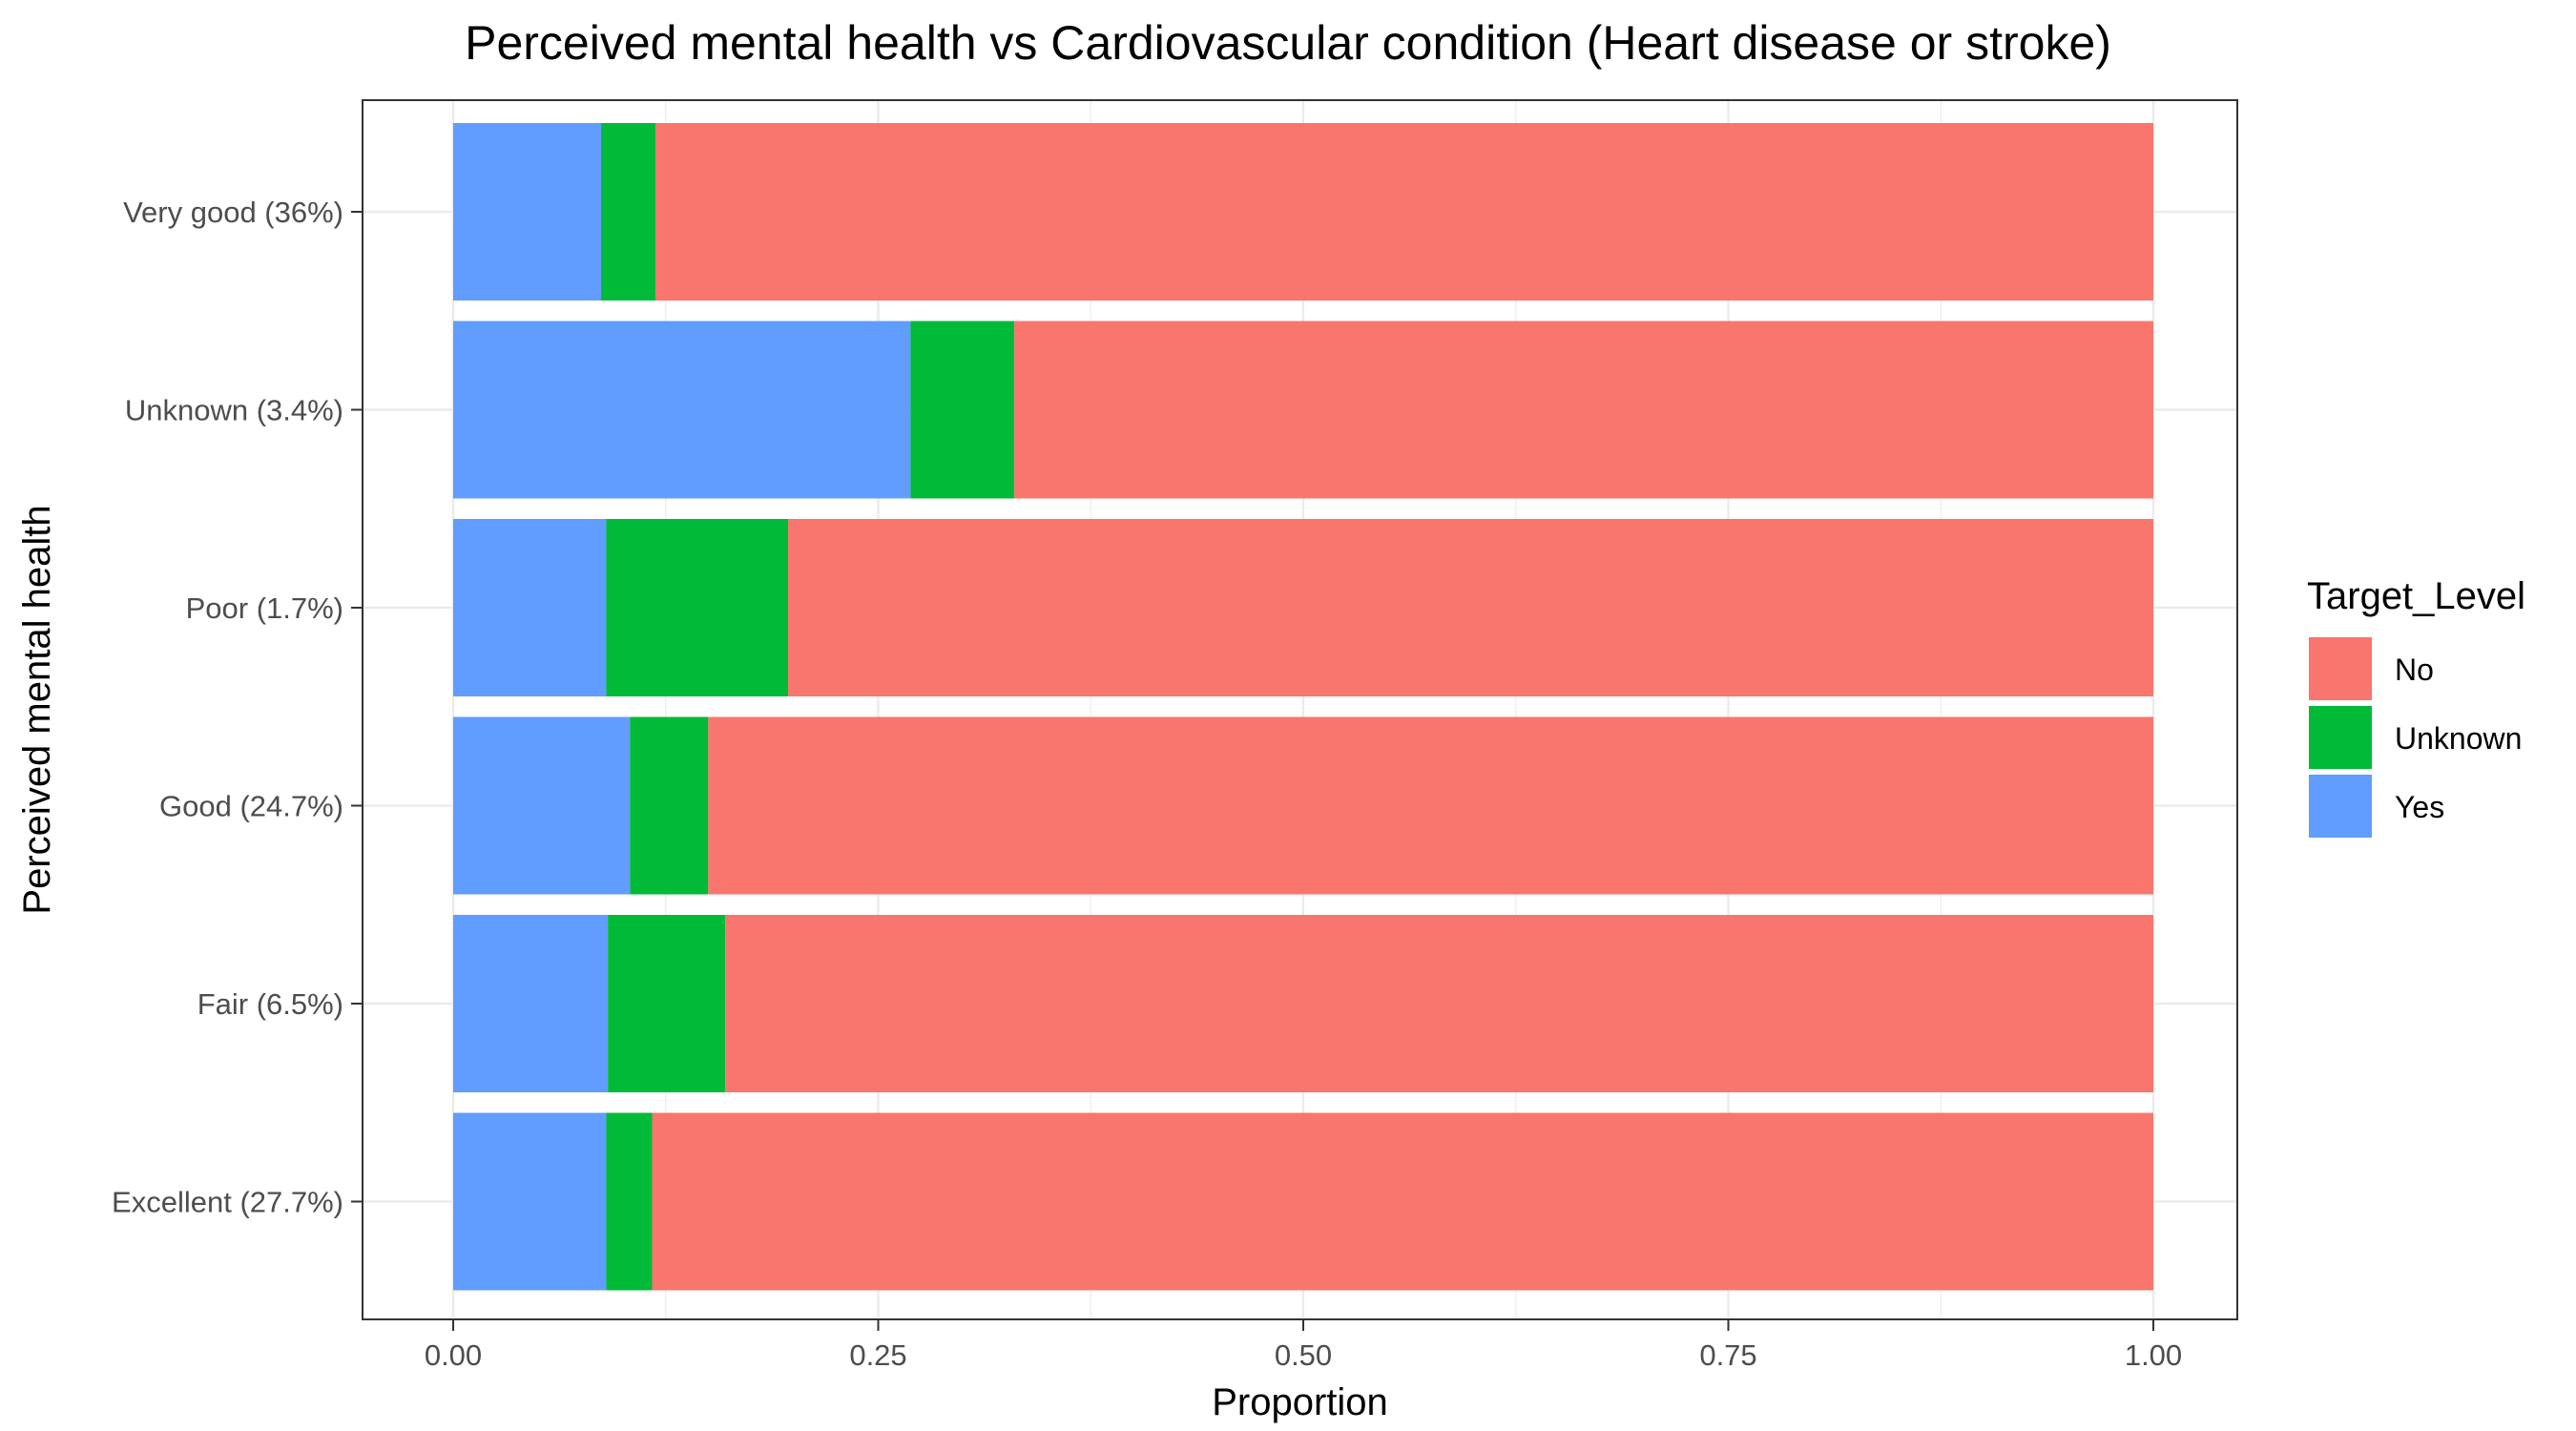  Describe the element at coordinates (2419, 807) in the screenshot. I see `legend-label-yes: Yes` at that location.